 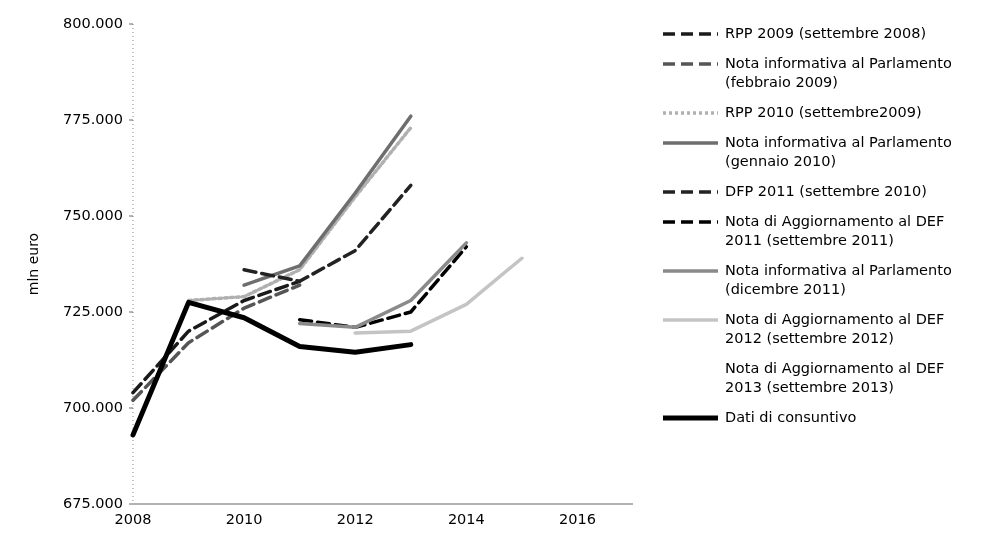 What do you see at coordinates (93, 407) in the screenshot?
I see `y-tick-label: 700.000` at bounding box center [93, 407].